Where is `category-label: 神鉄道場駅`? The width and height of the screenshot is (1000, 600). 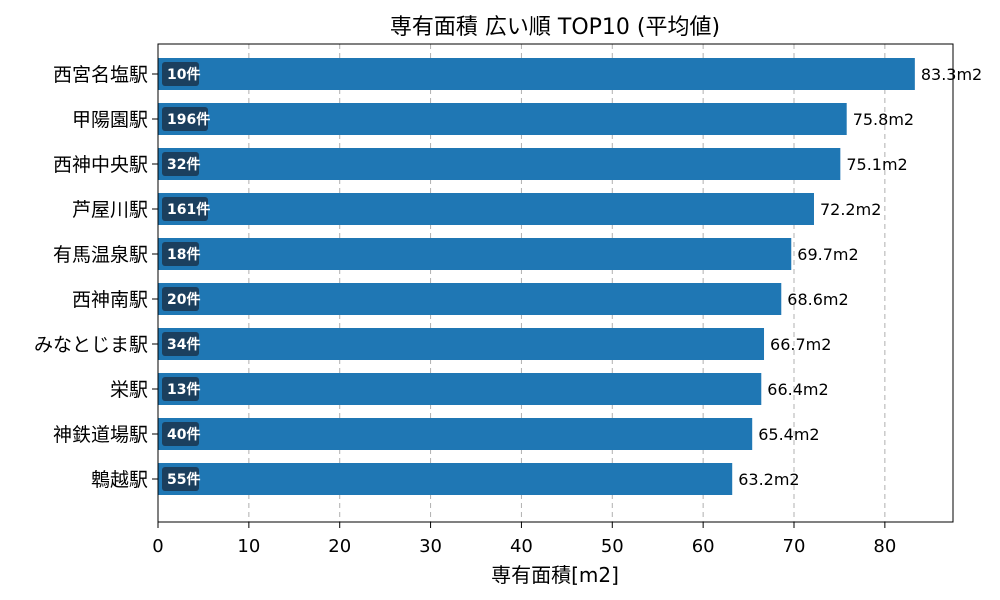
category-label: 神鉄道場駅 is located at coordinates (100, 435).